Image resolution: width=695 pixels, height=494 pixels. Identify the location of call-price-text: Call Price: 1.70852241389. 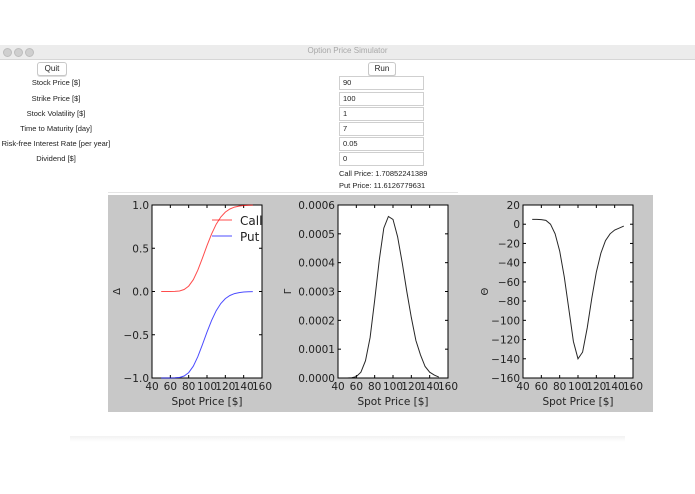
(383, 173).